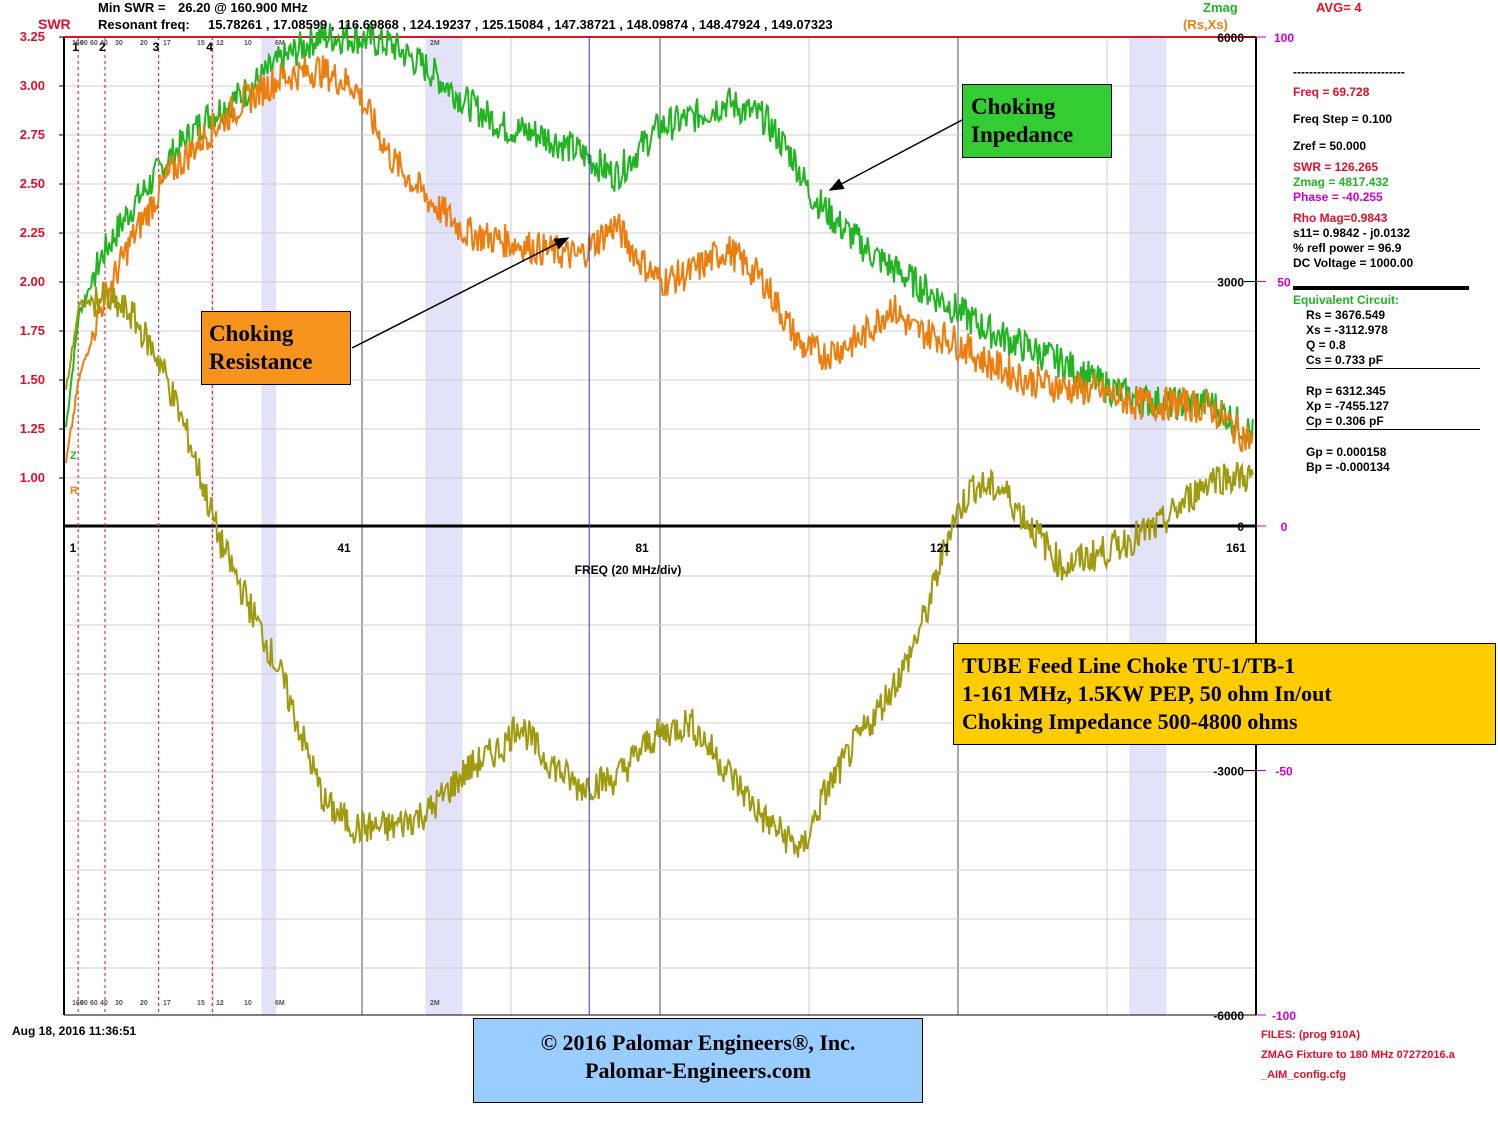 This screenshot has width=1498, height=1147. What do you see at coordinates (74, 491) in the screenshot?
I see `r-start-marker: R` at bounding box center [74, 491].